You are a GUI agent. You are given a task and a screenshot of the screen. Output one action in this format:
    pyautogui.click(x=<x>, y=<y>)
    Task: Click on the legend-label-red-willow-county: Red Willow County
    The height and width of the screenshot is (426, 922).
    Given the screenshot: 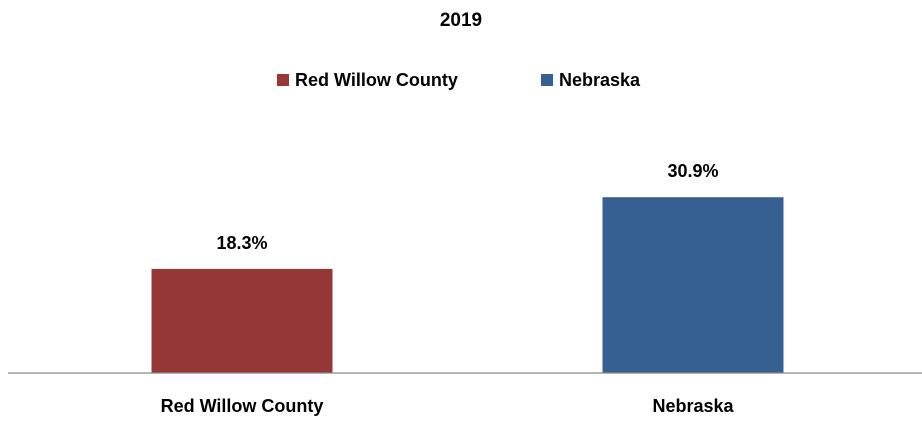 What is the action you would take?
    pyautogui.click(x=376, y=80)
    